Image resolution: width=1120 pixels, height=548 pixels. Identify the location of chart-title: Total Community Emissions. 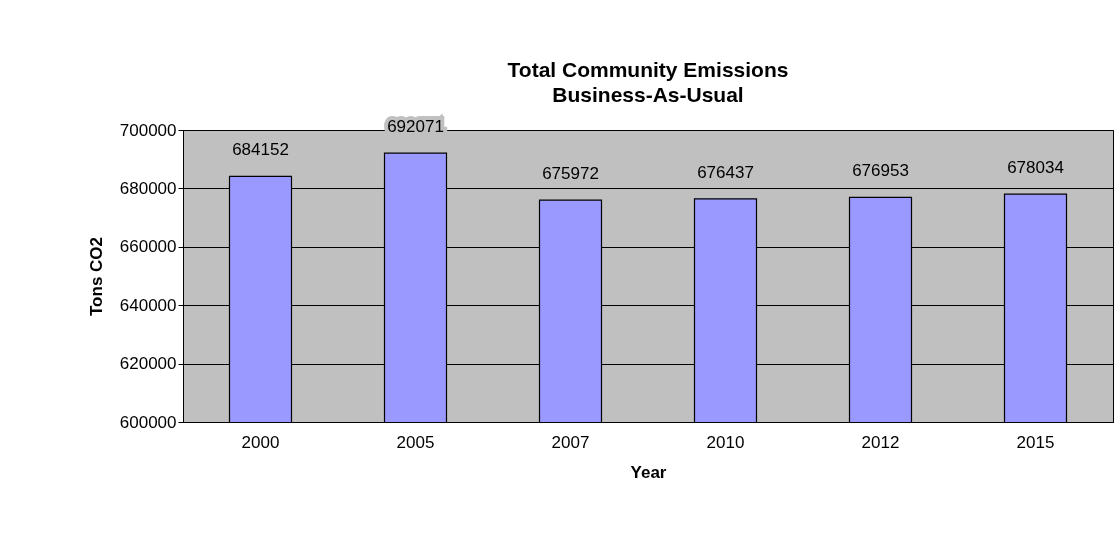
(648, 70).